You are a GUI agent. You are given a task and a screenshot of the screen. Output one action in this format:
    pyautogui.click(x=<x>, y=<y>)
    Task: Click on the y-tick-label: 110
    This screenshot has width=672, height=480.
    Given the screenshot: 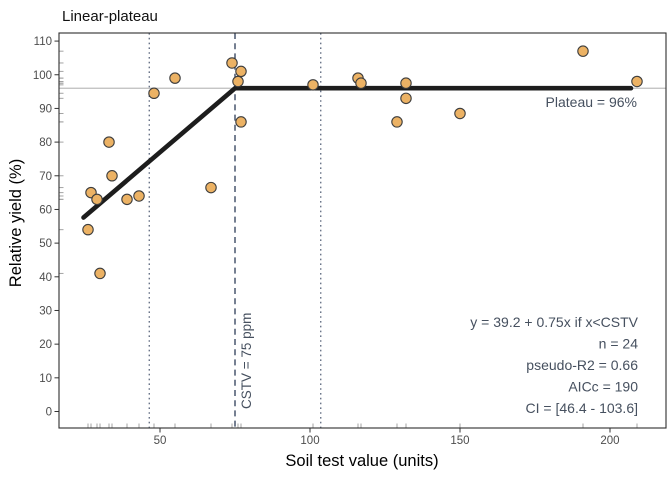 What is the action you would take?
    pyautogui.click(x=43, y=42)
    